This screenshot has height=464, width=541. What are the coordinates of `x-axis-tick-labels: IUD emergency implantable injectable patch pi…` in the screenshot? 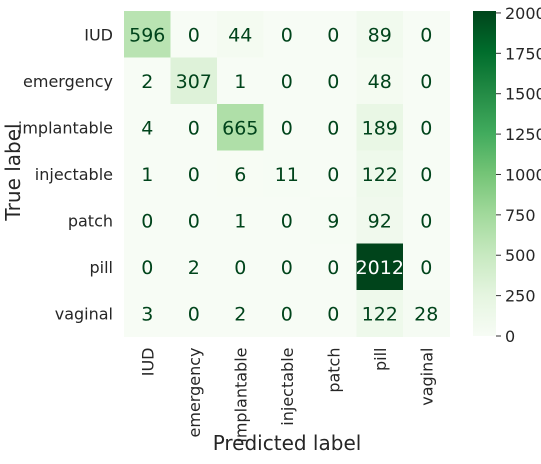 It's located at (287, 395).